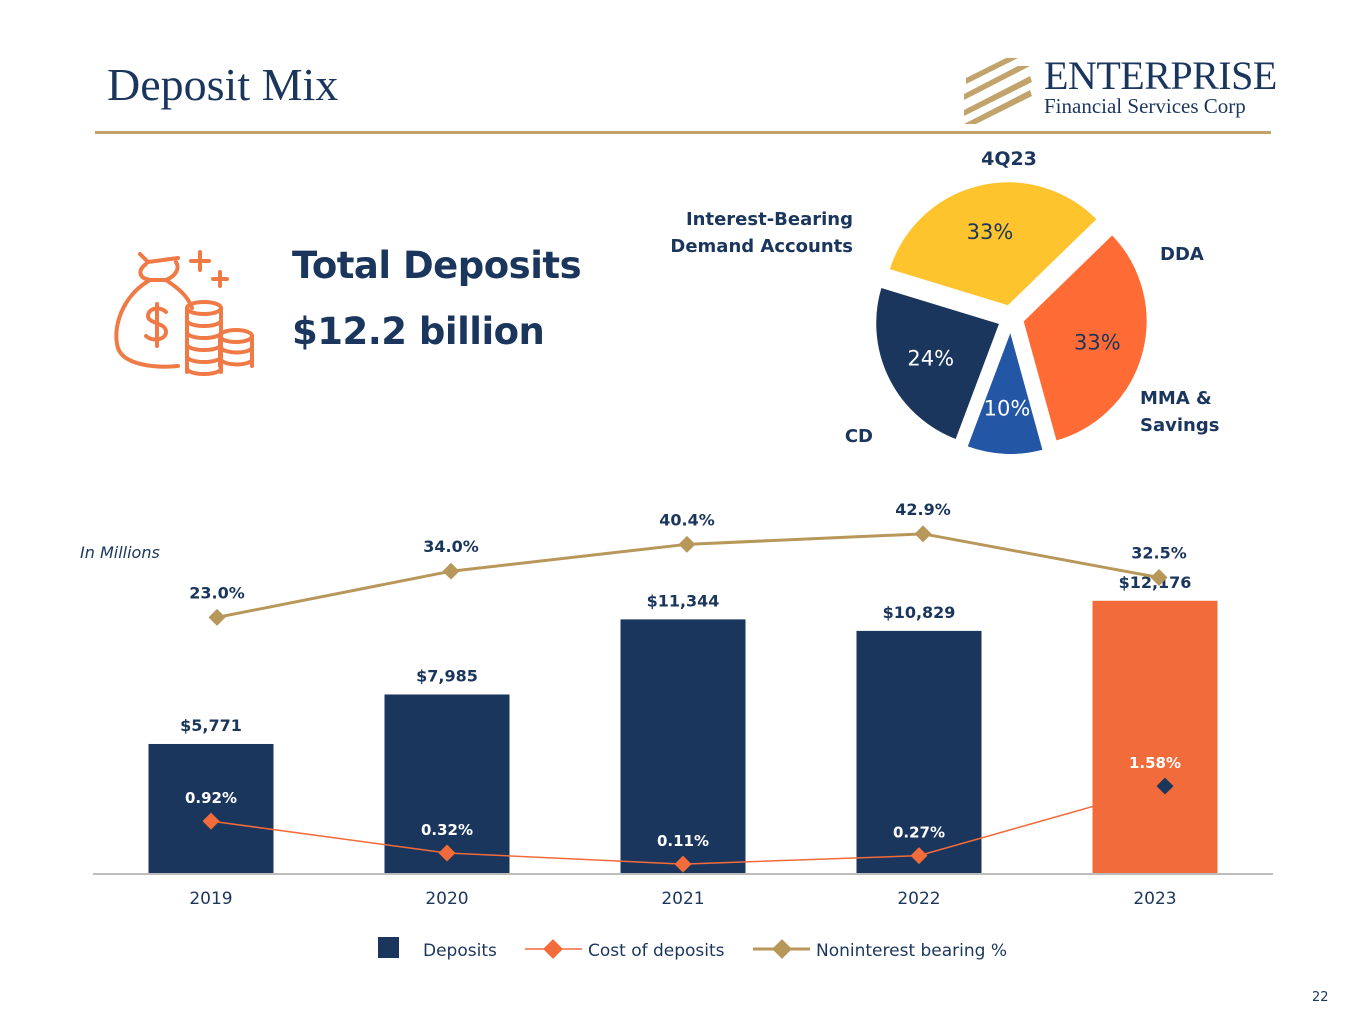 The width and height of the screenshot is (1365, 1024). What do you see at coordinates (211, 798) in the screenshot?
I see `cost-of-deposits-label: 0.92%` at bounding box center [211, 798].